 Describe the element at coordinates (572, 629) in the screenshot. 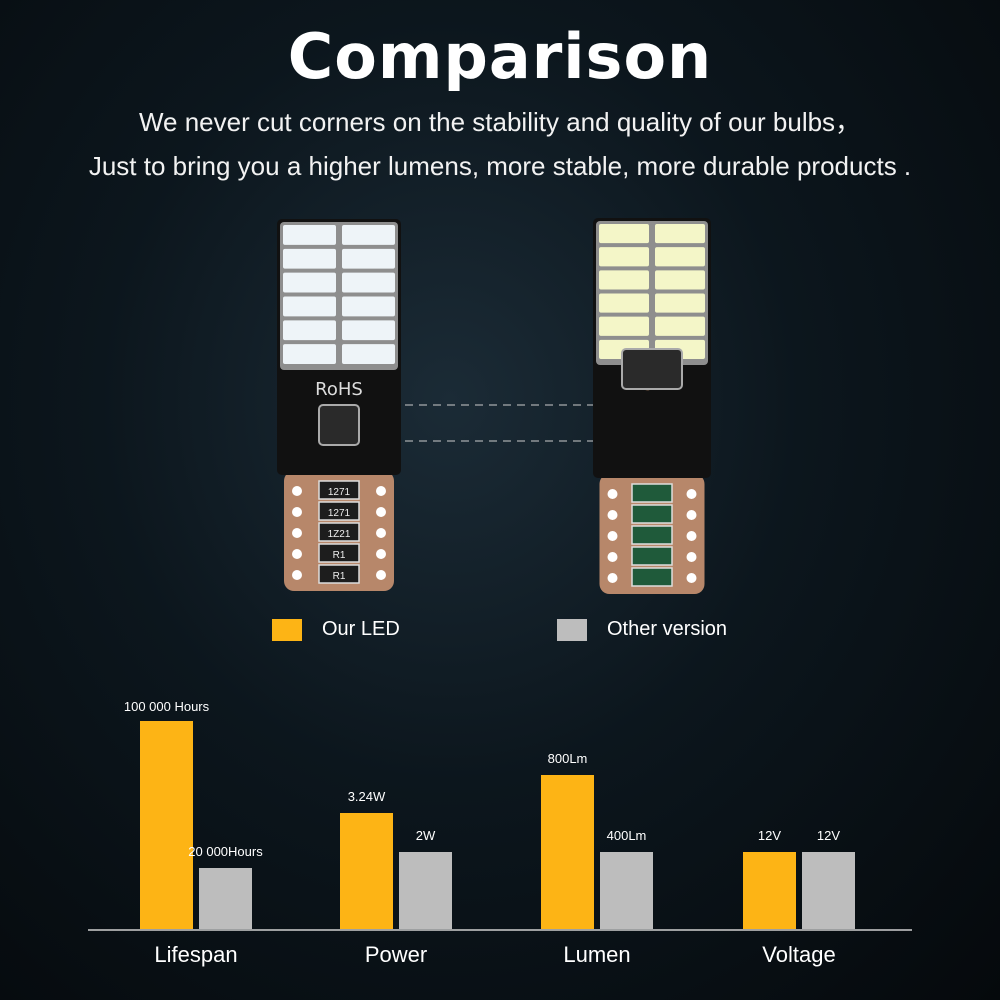

I see `legend-swatch-other-version` at that location.